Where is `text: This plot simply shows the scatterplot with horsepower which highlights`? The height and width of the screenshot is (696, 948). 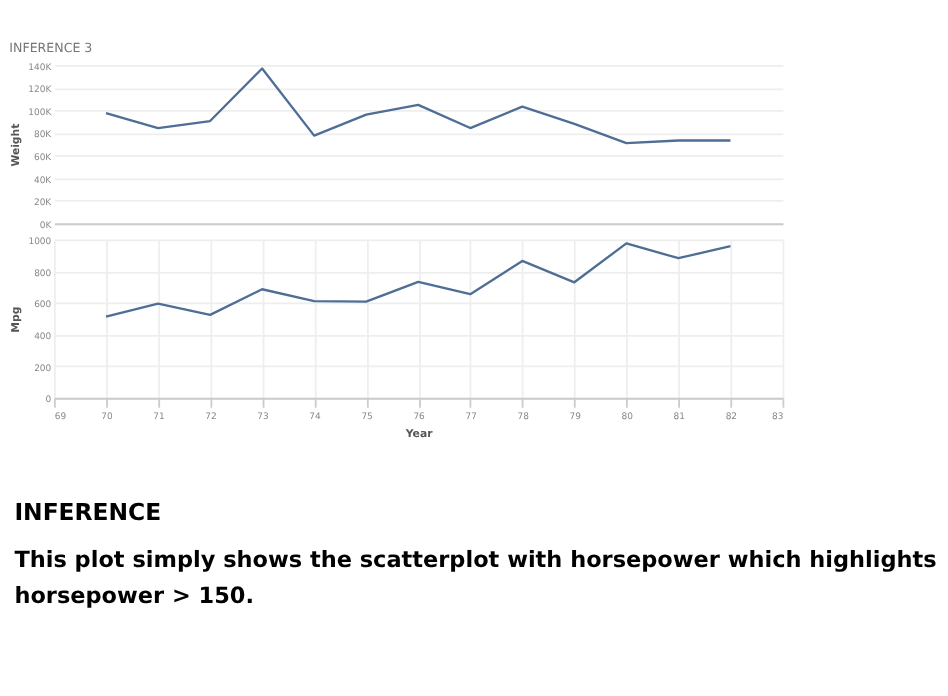
text: This plot simply shows the scatterplot with horsepower which highlights is located at coordinates (476, 559).